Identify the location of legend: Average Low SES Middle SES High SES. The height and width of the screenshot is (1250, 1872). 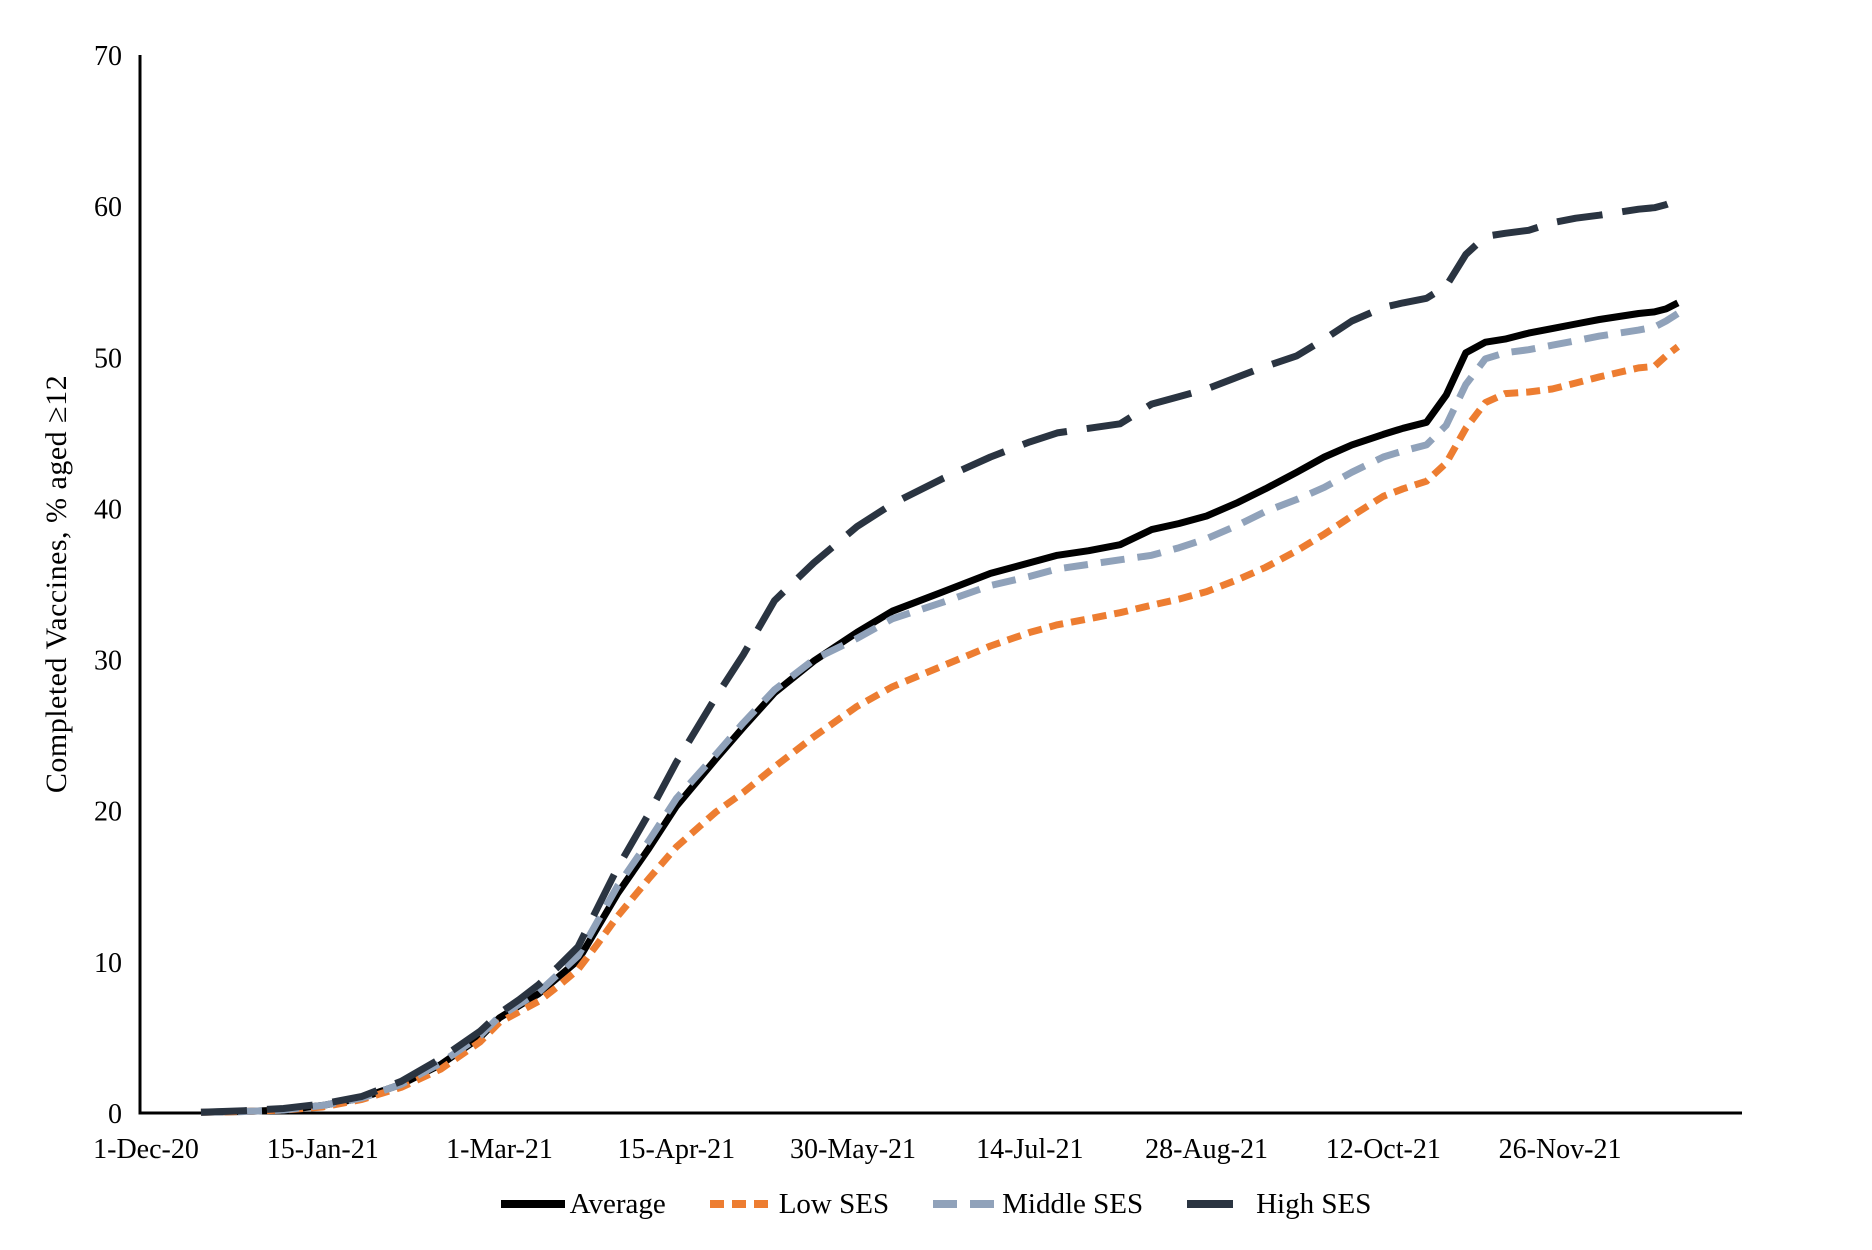
(936, 1204).